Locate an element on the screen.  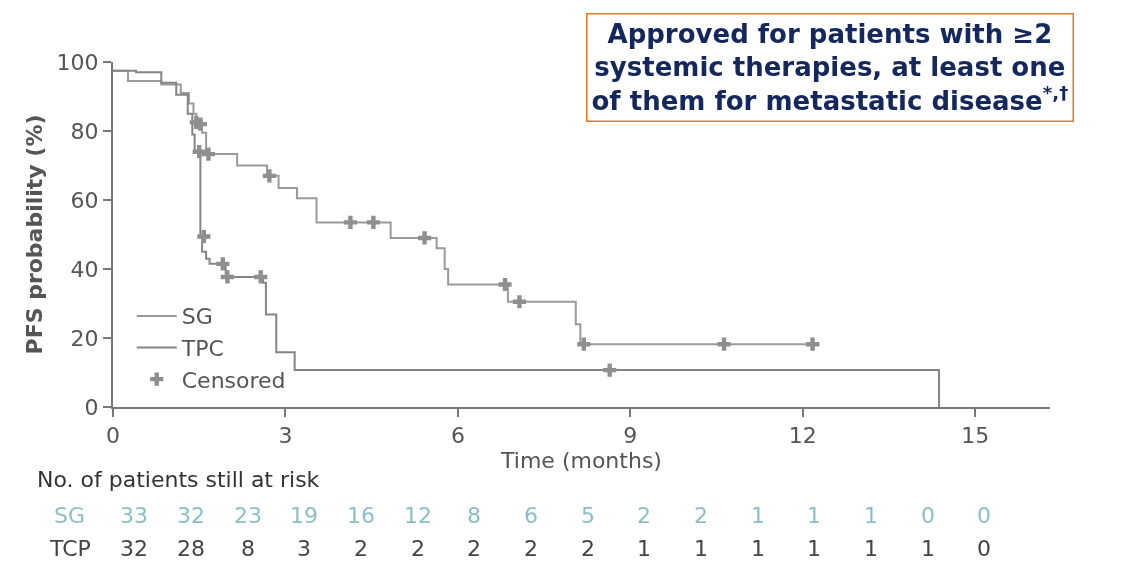
y-axis-title: PFS probability (%) is located at coordinates (34, 234).